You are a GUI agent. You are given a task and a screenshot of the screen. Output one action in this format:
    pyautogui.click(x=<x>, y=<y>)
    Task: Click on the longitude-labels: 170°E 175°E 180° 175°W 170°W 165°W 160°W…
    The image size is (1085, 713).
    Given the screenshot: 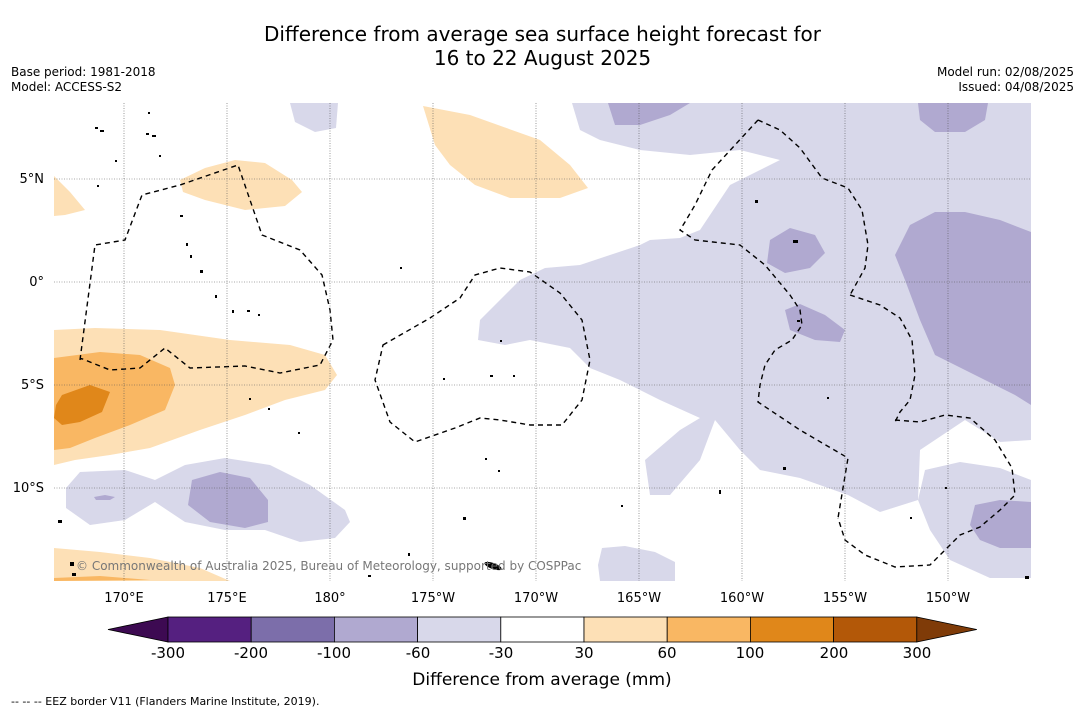 What is the action you would take?
    pyautogui.click(x=537, y=598)
    